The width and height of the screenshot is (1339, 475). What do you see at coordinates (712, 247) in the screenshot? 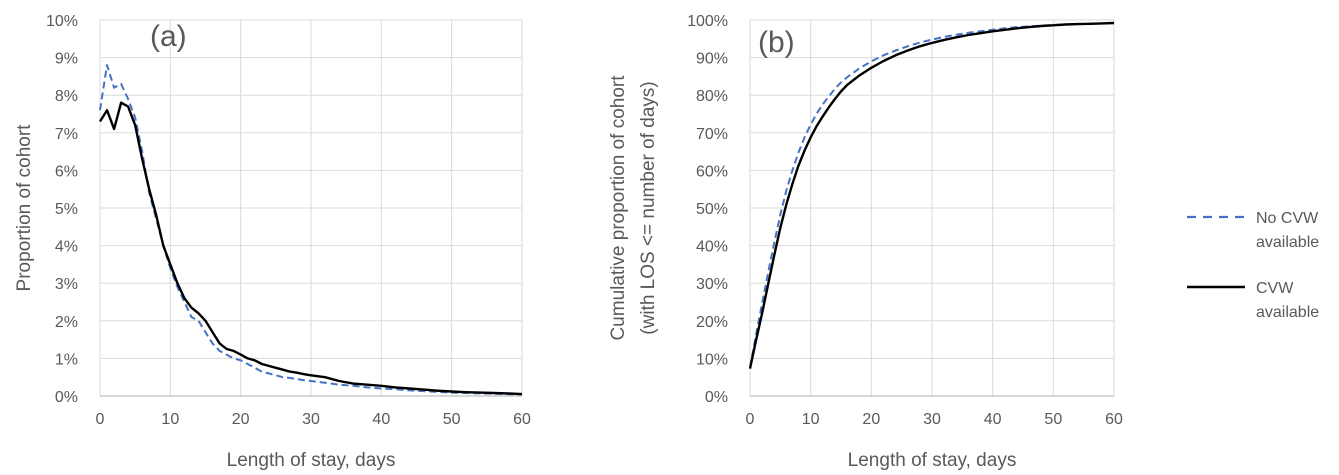
I see `y-tick-label: 40%` at bounding box center [712, 247].